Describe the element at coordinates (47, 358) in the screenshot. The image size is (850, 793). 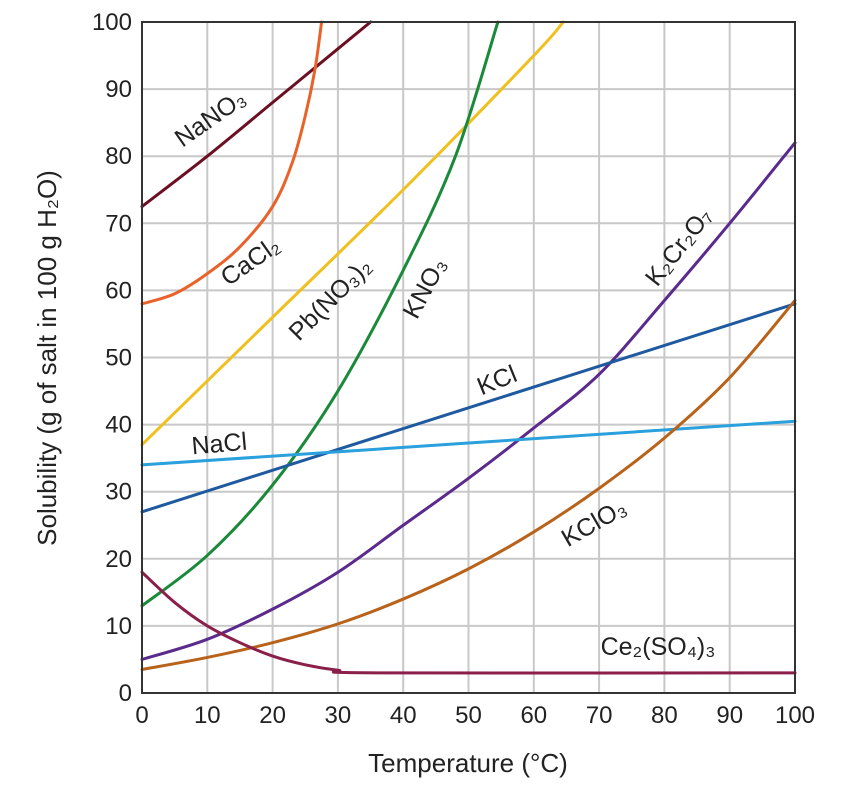
I see `y-axis-label: Solubility (g of salt in 100 g H₂O)` at that location.